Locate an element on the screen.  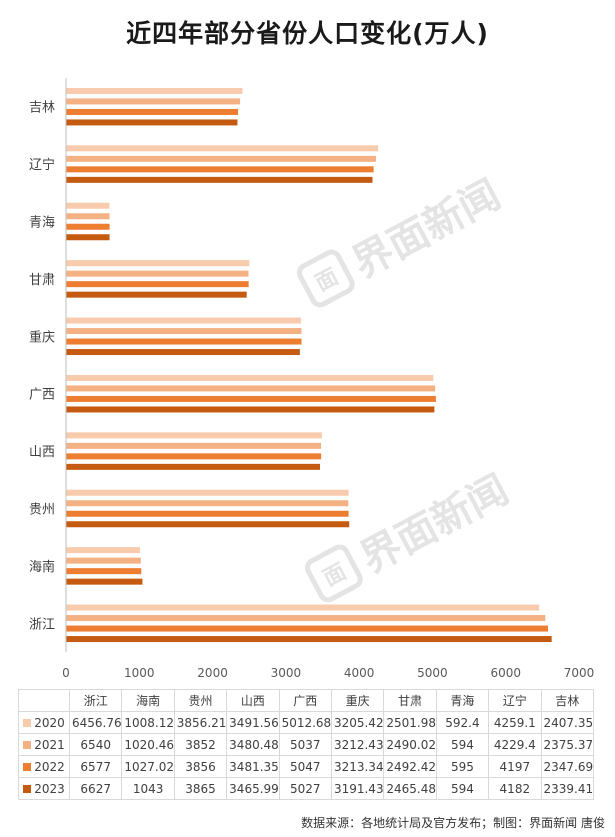
table-header-cell: 广西 is located at coordinates (305, 700).